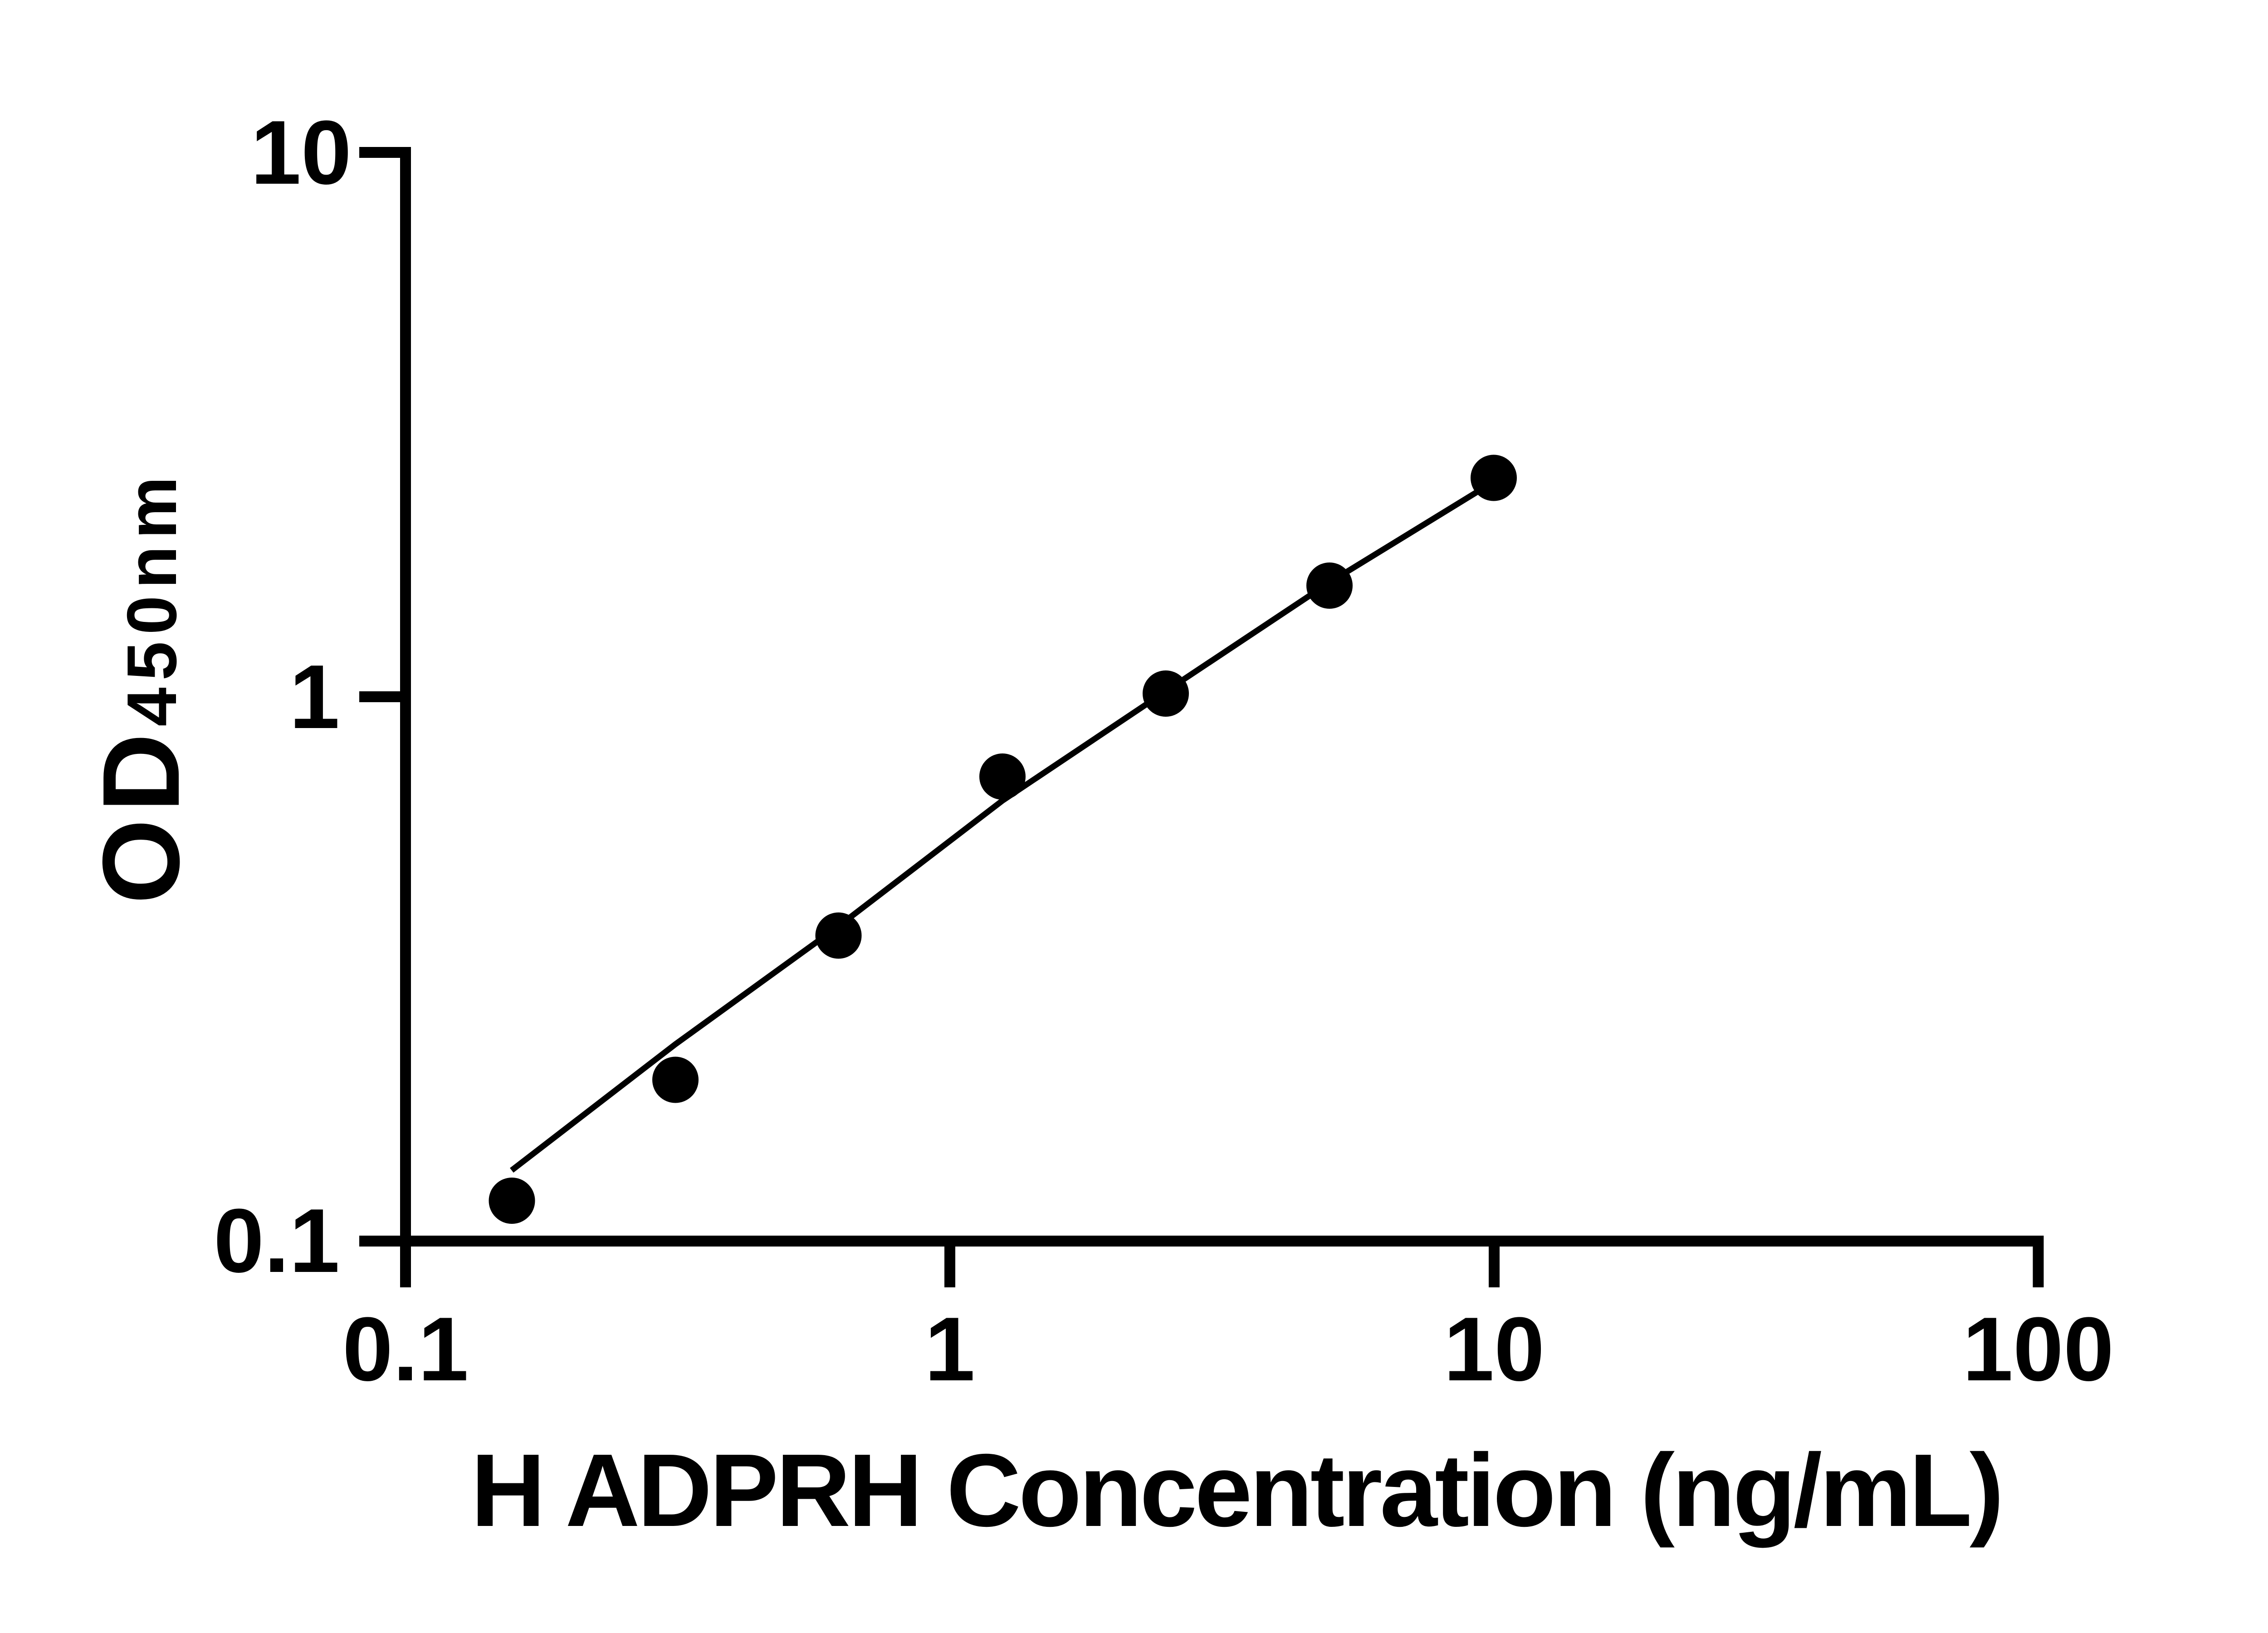 This screenshot has height=1633, width=2268. Describe the element at coordinates (1237, 1490) in the screenshot. I see `svg-text: H ADPRH Concentration (ng/mL)` at that location.